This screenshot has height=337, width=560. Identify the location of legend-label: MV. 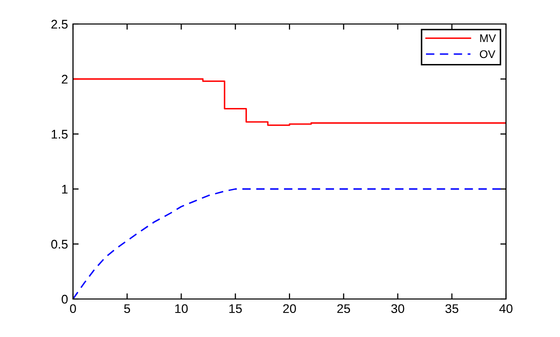
(488, 38).